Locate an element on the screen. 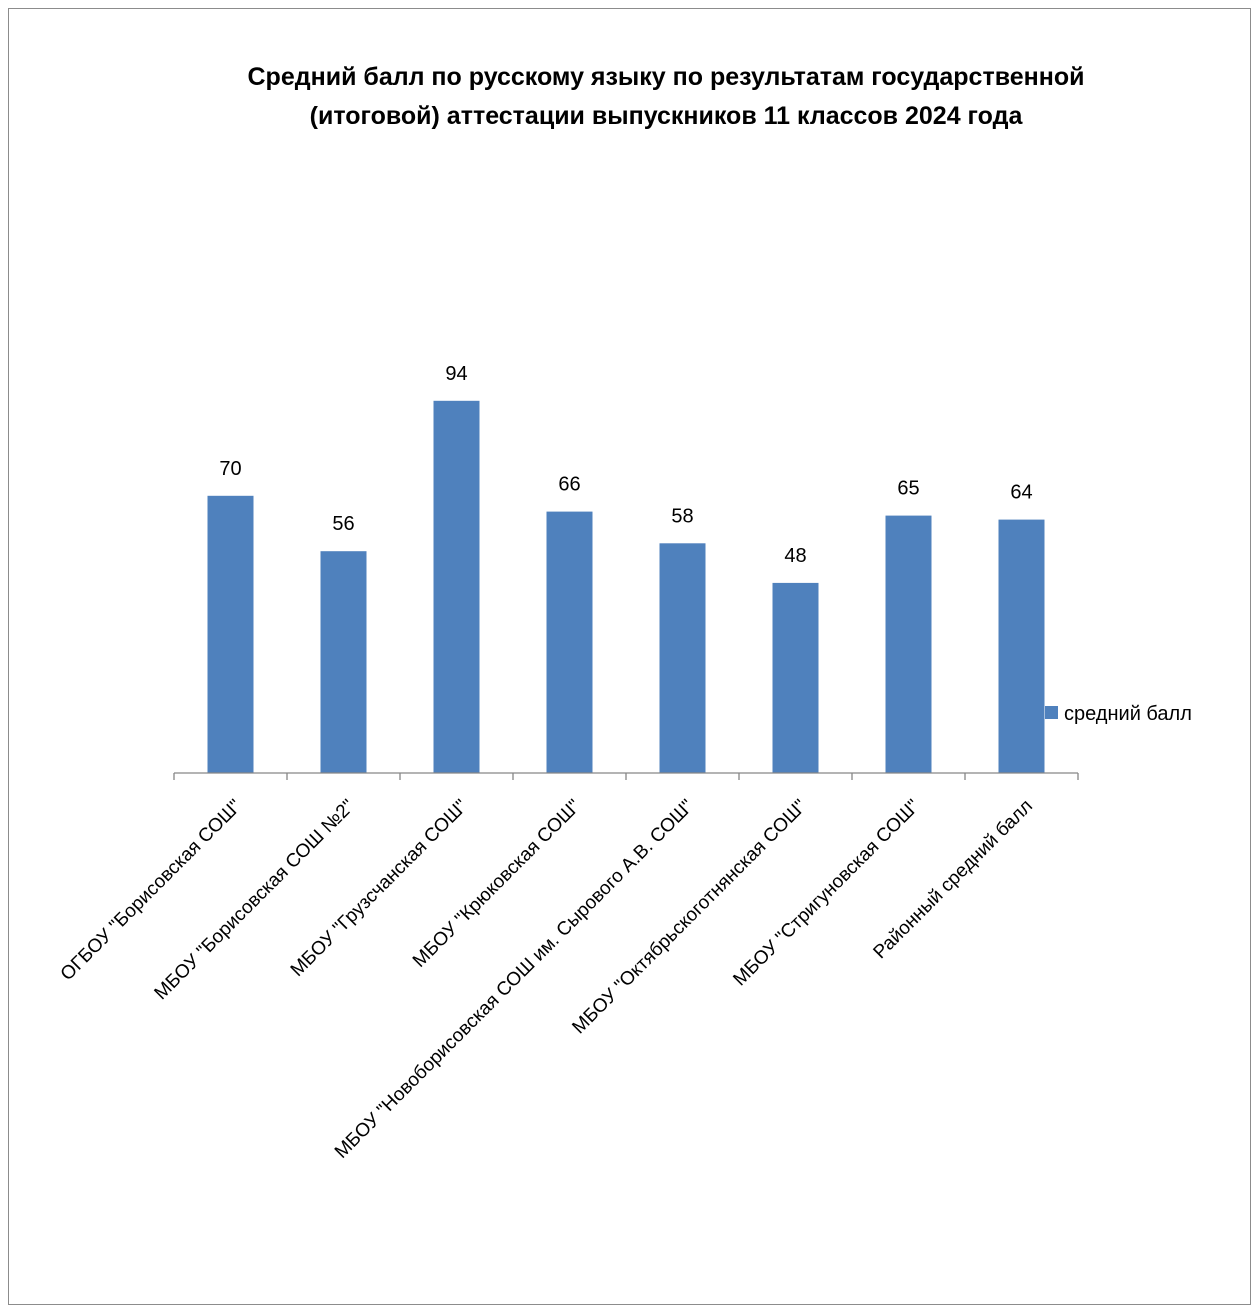 The height and width of the screenshot is (1307, 1253). x-tick-label-6: МБОУ "Октябрьскоготнянская СОШ" is located at coordinates (689, 917).